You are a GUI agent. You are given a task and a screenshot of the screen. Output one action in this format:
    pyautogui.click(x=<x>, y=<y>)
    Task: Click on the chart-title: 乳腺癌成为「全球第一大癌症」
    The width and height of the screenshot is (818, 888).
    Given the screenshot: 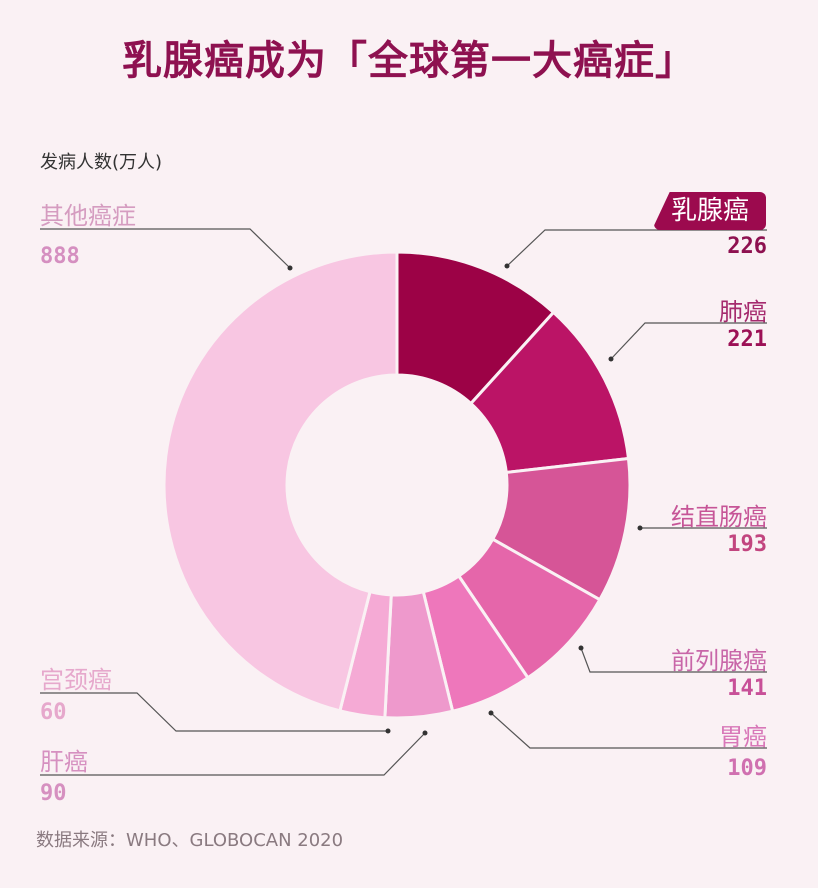 What is the action you would take?
    pyautogui.click(x=409, y=61)
    